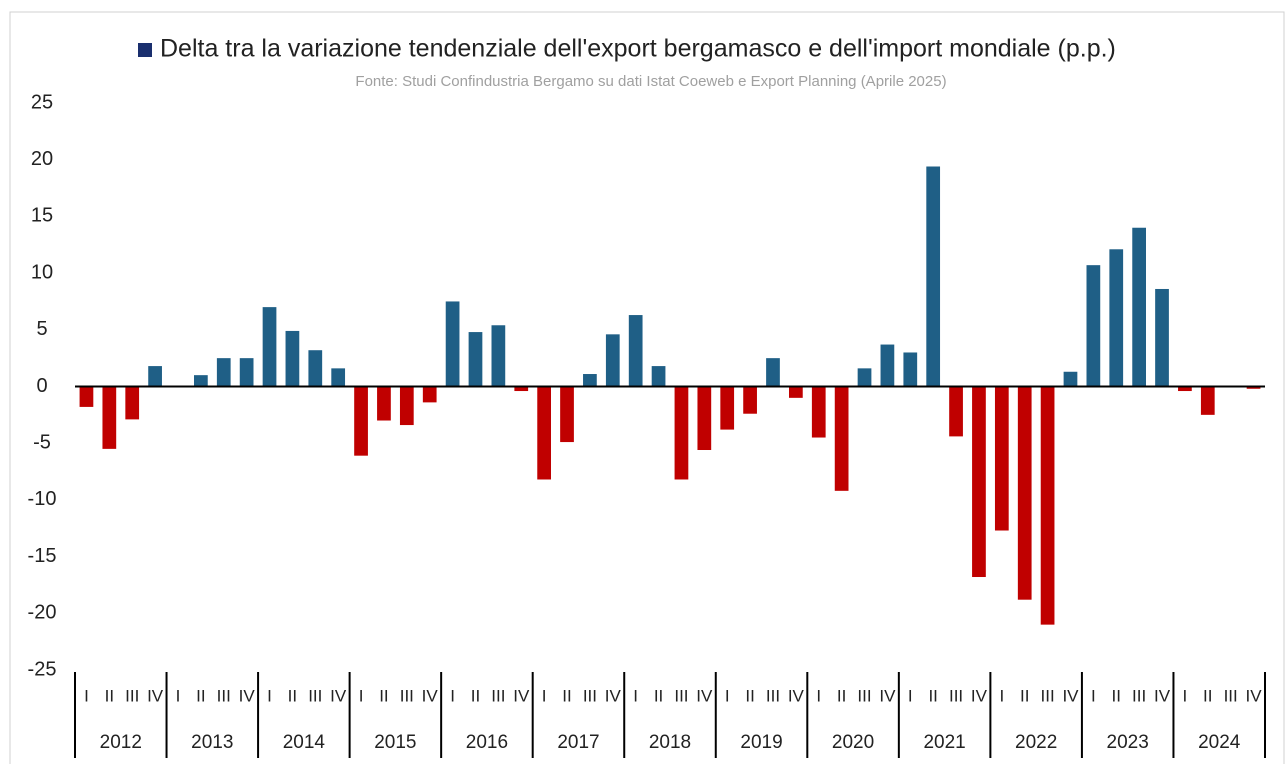 This screenshot has height=764, width=1285. Describe the element at coordinates (853, 742) in the screenshot. I see `year-label: 2020` at that location.